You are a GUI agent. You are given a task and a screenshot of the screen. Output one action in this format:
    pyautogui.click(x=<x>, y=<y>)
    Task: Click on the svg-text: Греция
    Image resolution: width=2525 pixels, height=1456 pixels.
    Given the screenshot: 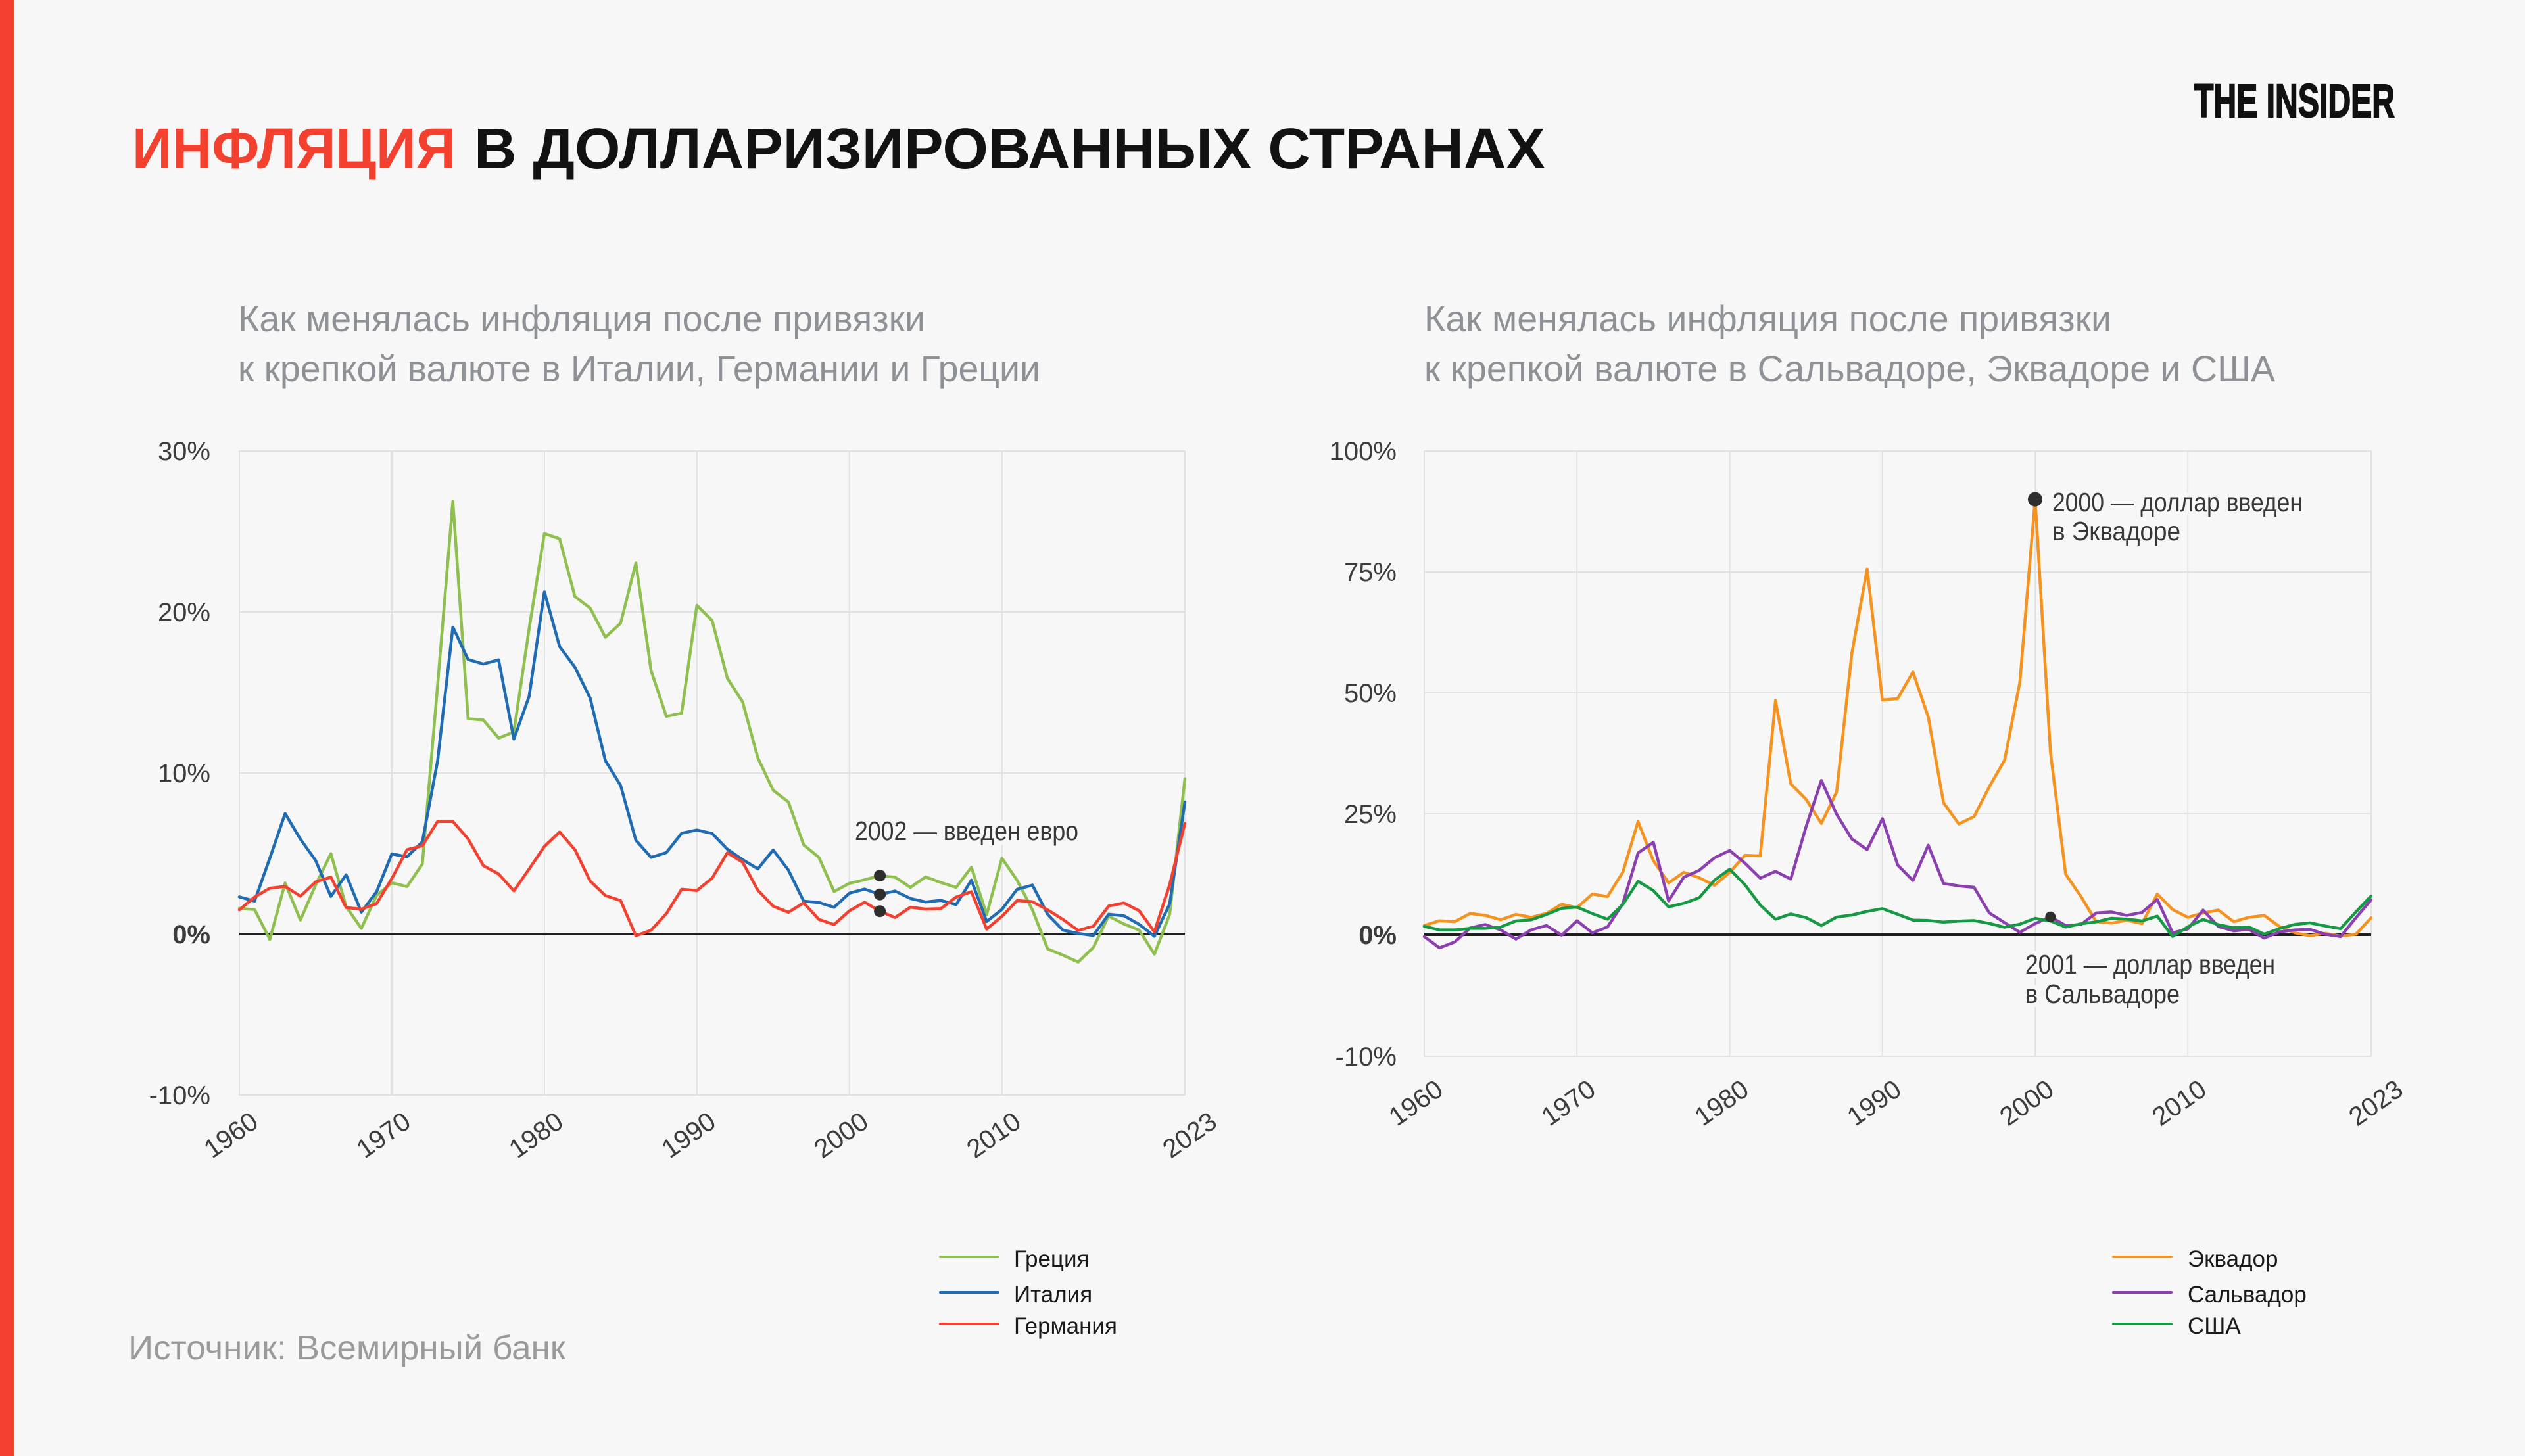 What is the action you would take?
    pyautogui.click(x=1051, y=1259)
    